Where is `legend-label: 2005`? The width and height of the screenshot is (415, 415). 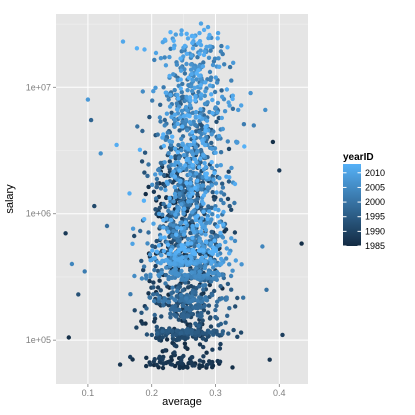
legend-label: 2005 is located at coordinates (375, 187).